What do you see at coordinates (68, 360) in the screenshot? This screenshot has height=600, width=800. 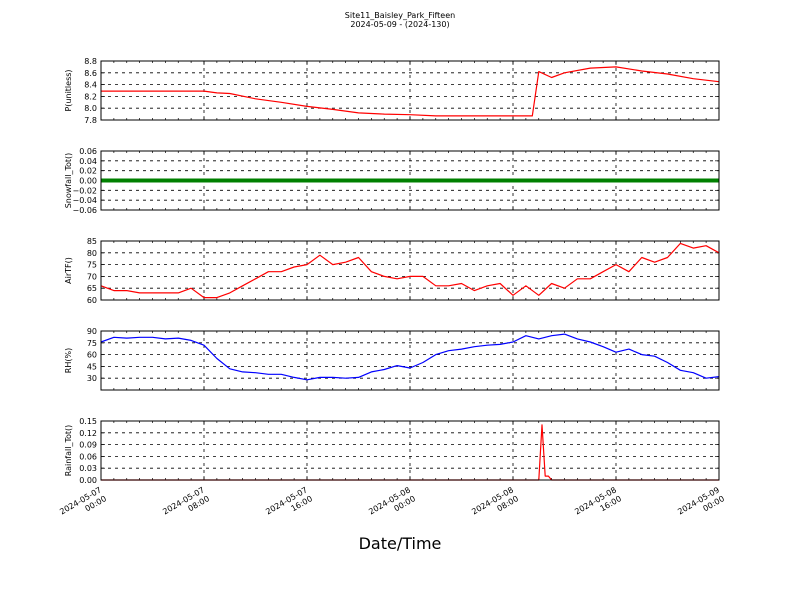 I see `y-axis-label: RH(%)` at bounding box center [68, 360].